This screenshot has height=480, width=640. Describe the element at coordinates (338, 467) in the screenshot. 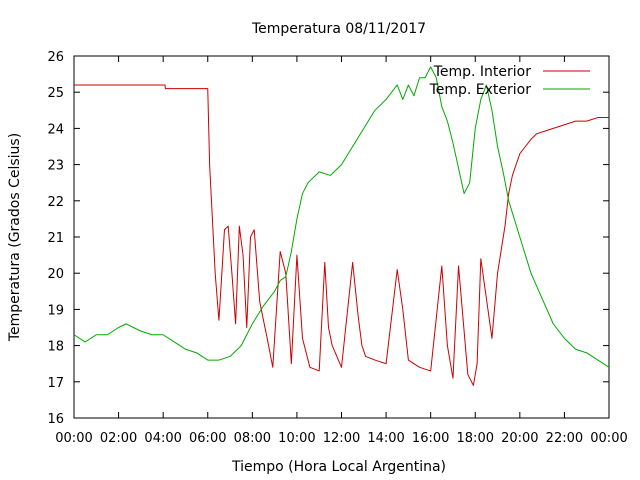

I see `x-axis-label: Tiempo (Hora Local Argentina)` at that location.